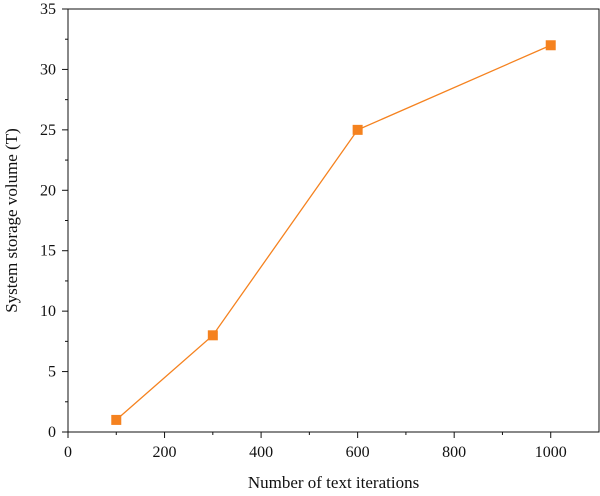 The image size is (600, 496). I want to click on x-tick-label: 200, so click(165, 452).